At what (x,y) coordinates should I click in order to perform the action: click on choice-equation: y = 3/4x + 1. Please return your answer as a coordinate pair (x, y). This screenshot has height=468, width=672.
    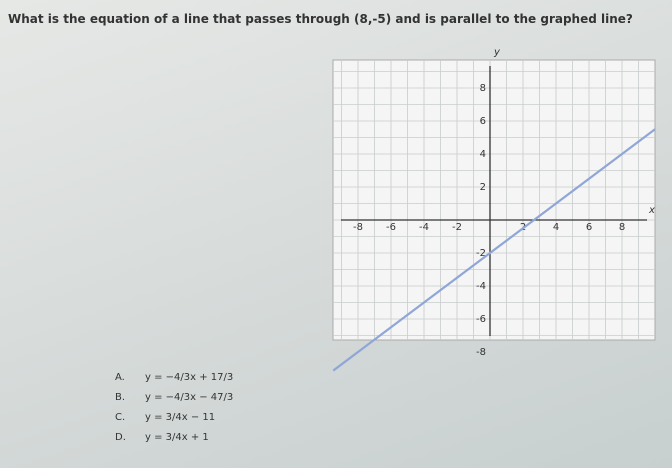
    Looking at the image, I should click on (177, 437).